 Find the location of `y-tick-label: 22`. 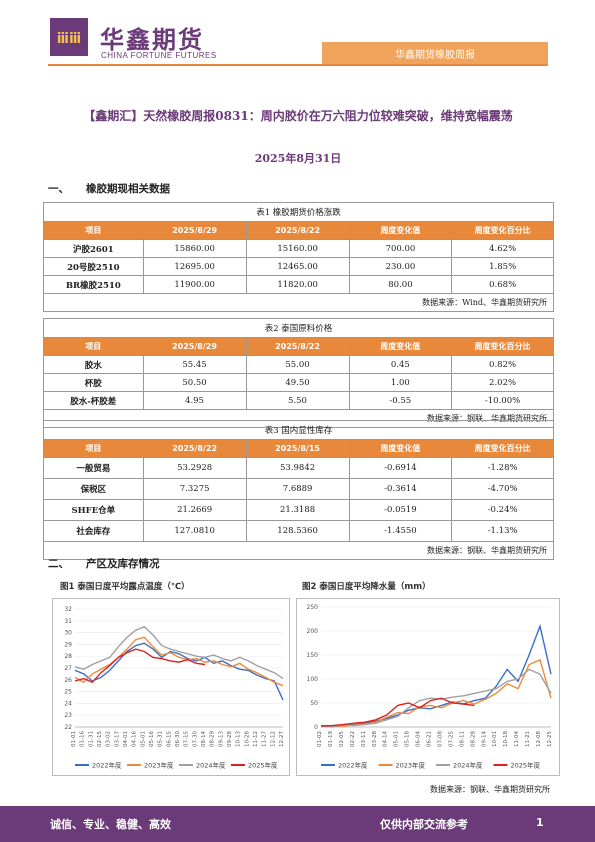

y-tick-label: 22 is located at coordinates (68, 727).